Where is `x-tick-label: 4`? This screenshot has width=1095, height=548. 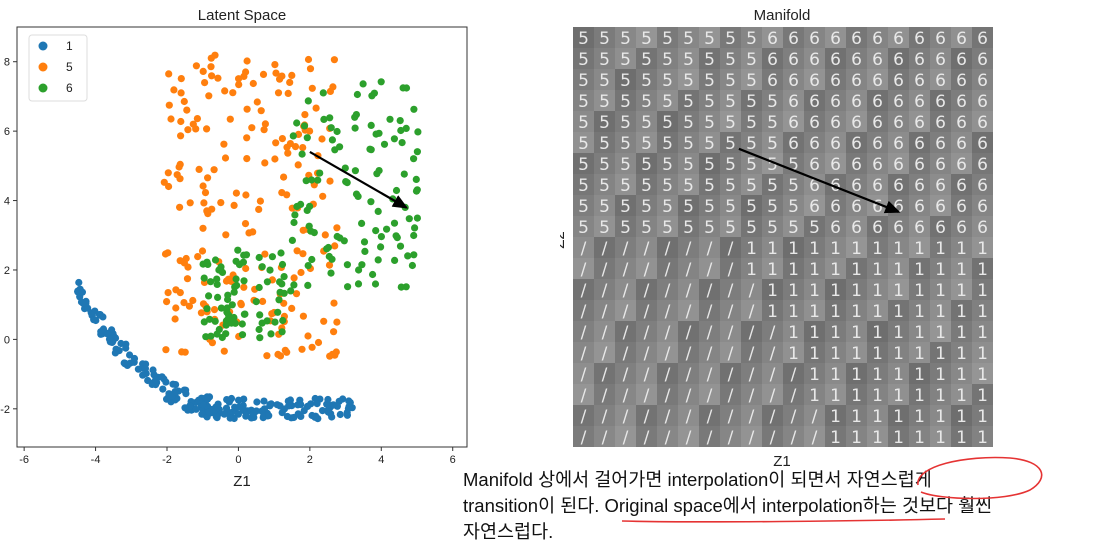
x-tick-label: 4 is located at coordinates (381, 460).